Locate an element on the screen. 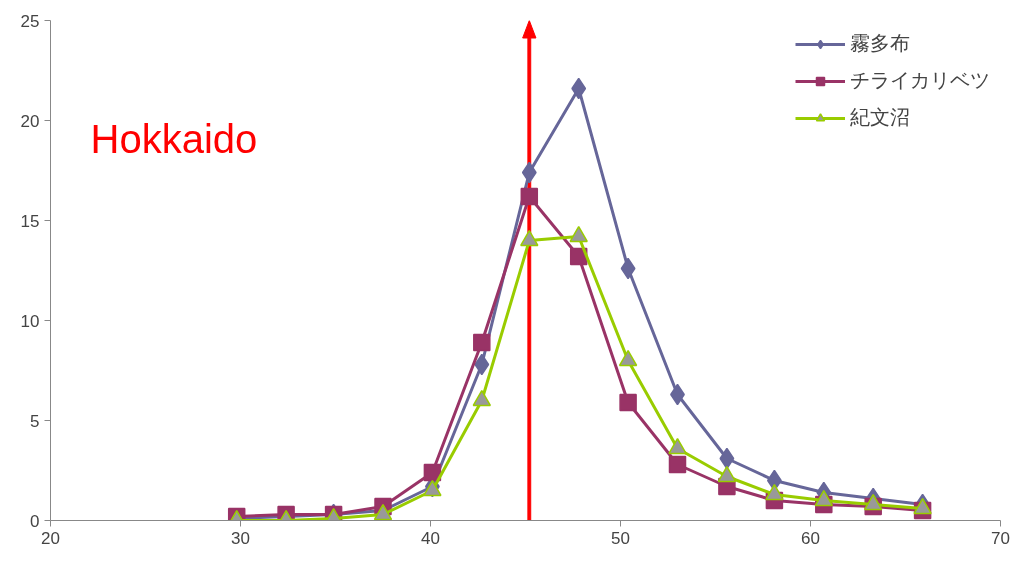 The image size is (1027, 566). y-tick-label: 0 is located at coordinates (35, 521).